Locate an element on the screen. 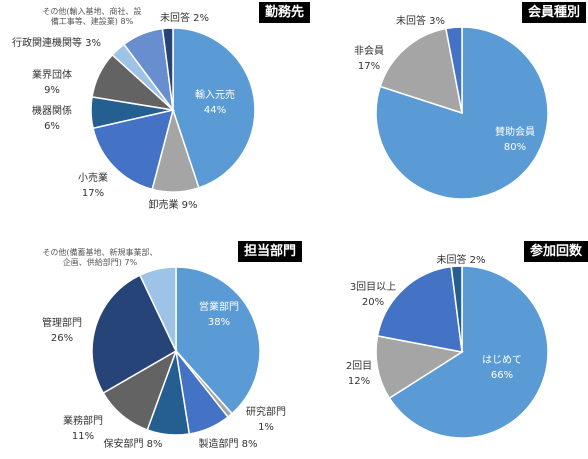 The image size is (588, 459). pie-slice-non-member is located at coordinates (421, 71).